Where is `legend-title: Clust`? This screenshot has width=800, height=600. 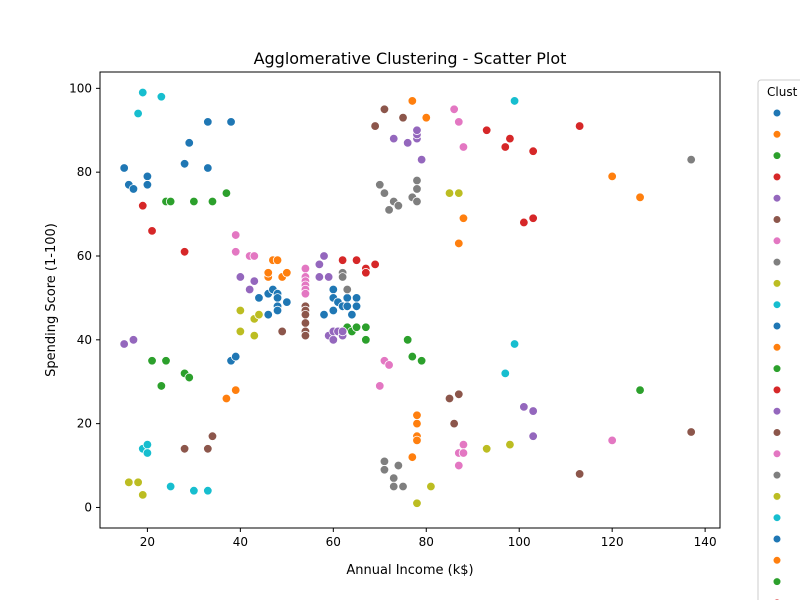
legend-title: Clust is located at coordinates (782, 92).